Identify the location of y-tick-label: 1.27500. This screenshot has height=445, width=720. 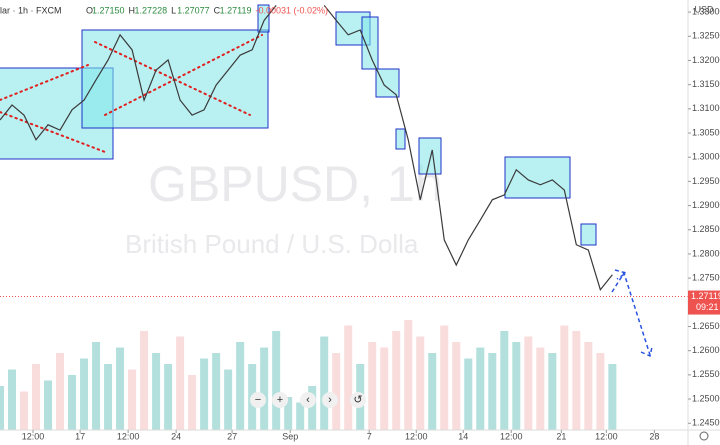
(706, 277).